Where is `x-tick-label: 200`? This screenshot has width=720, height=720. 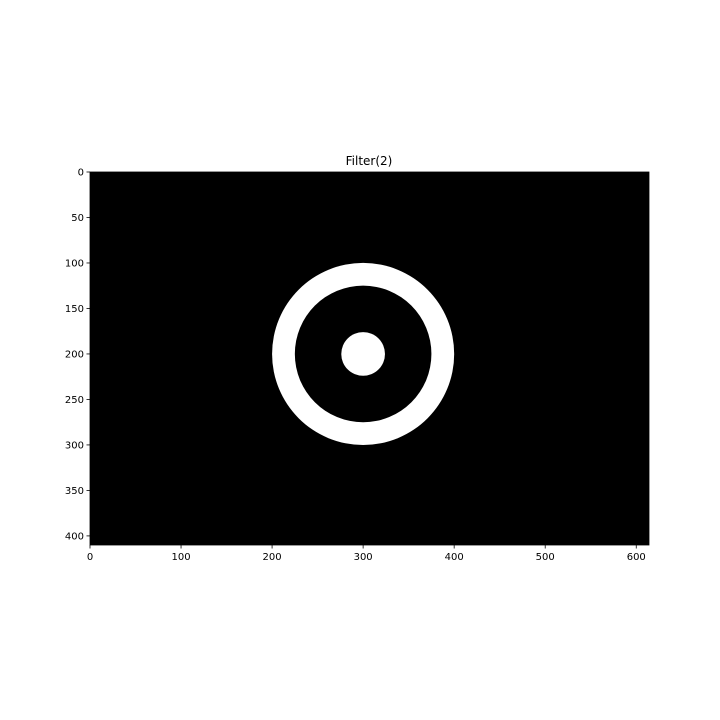
x-tick-label: 200 is located at coordinates (272, 557).